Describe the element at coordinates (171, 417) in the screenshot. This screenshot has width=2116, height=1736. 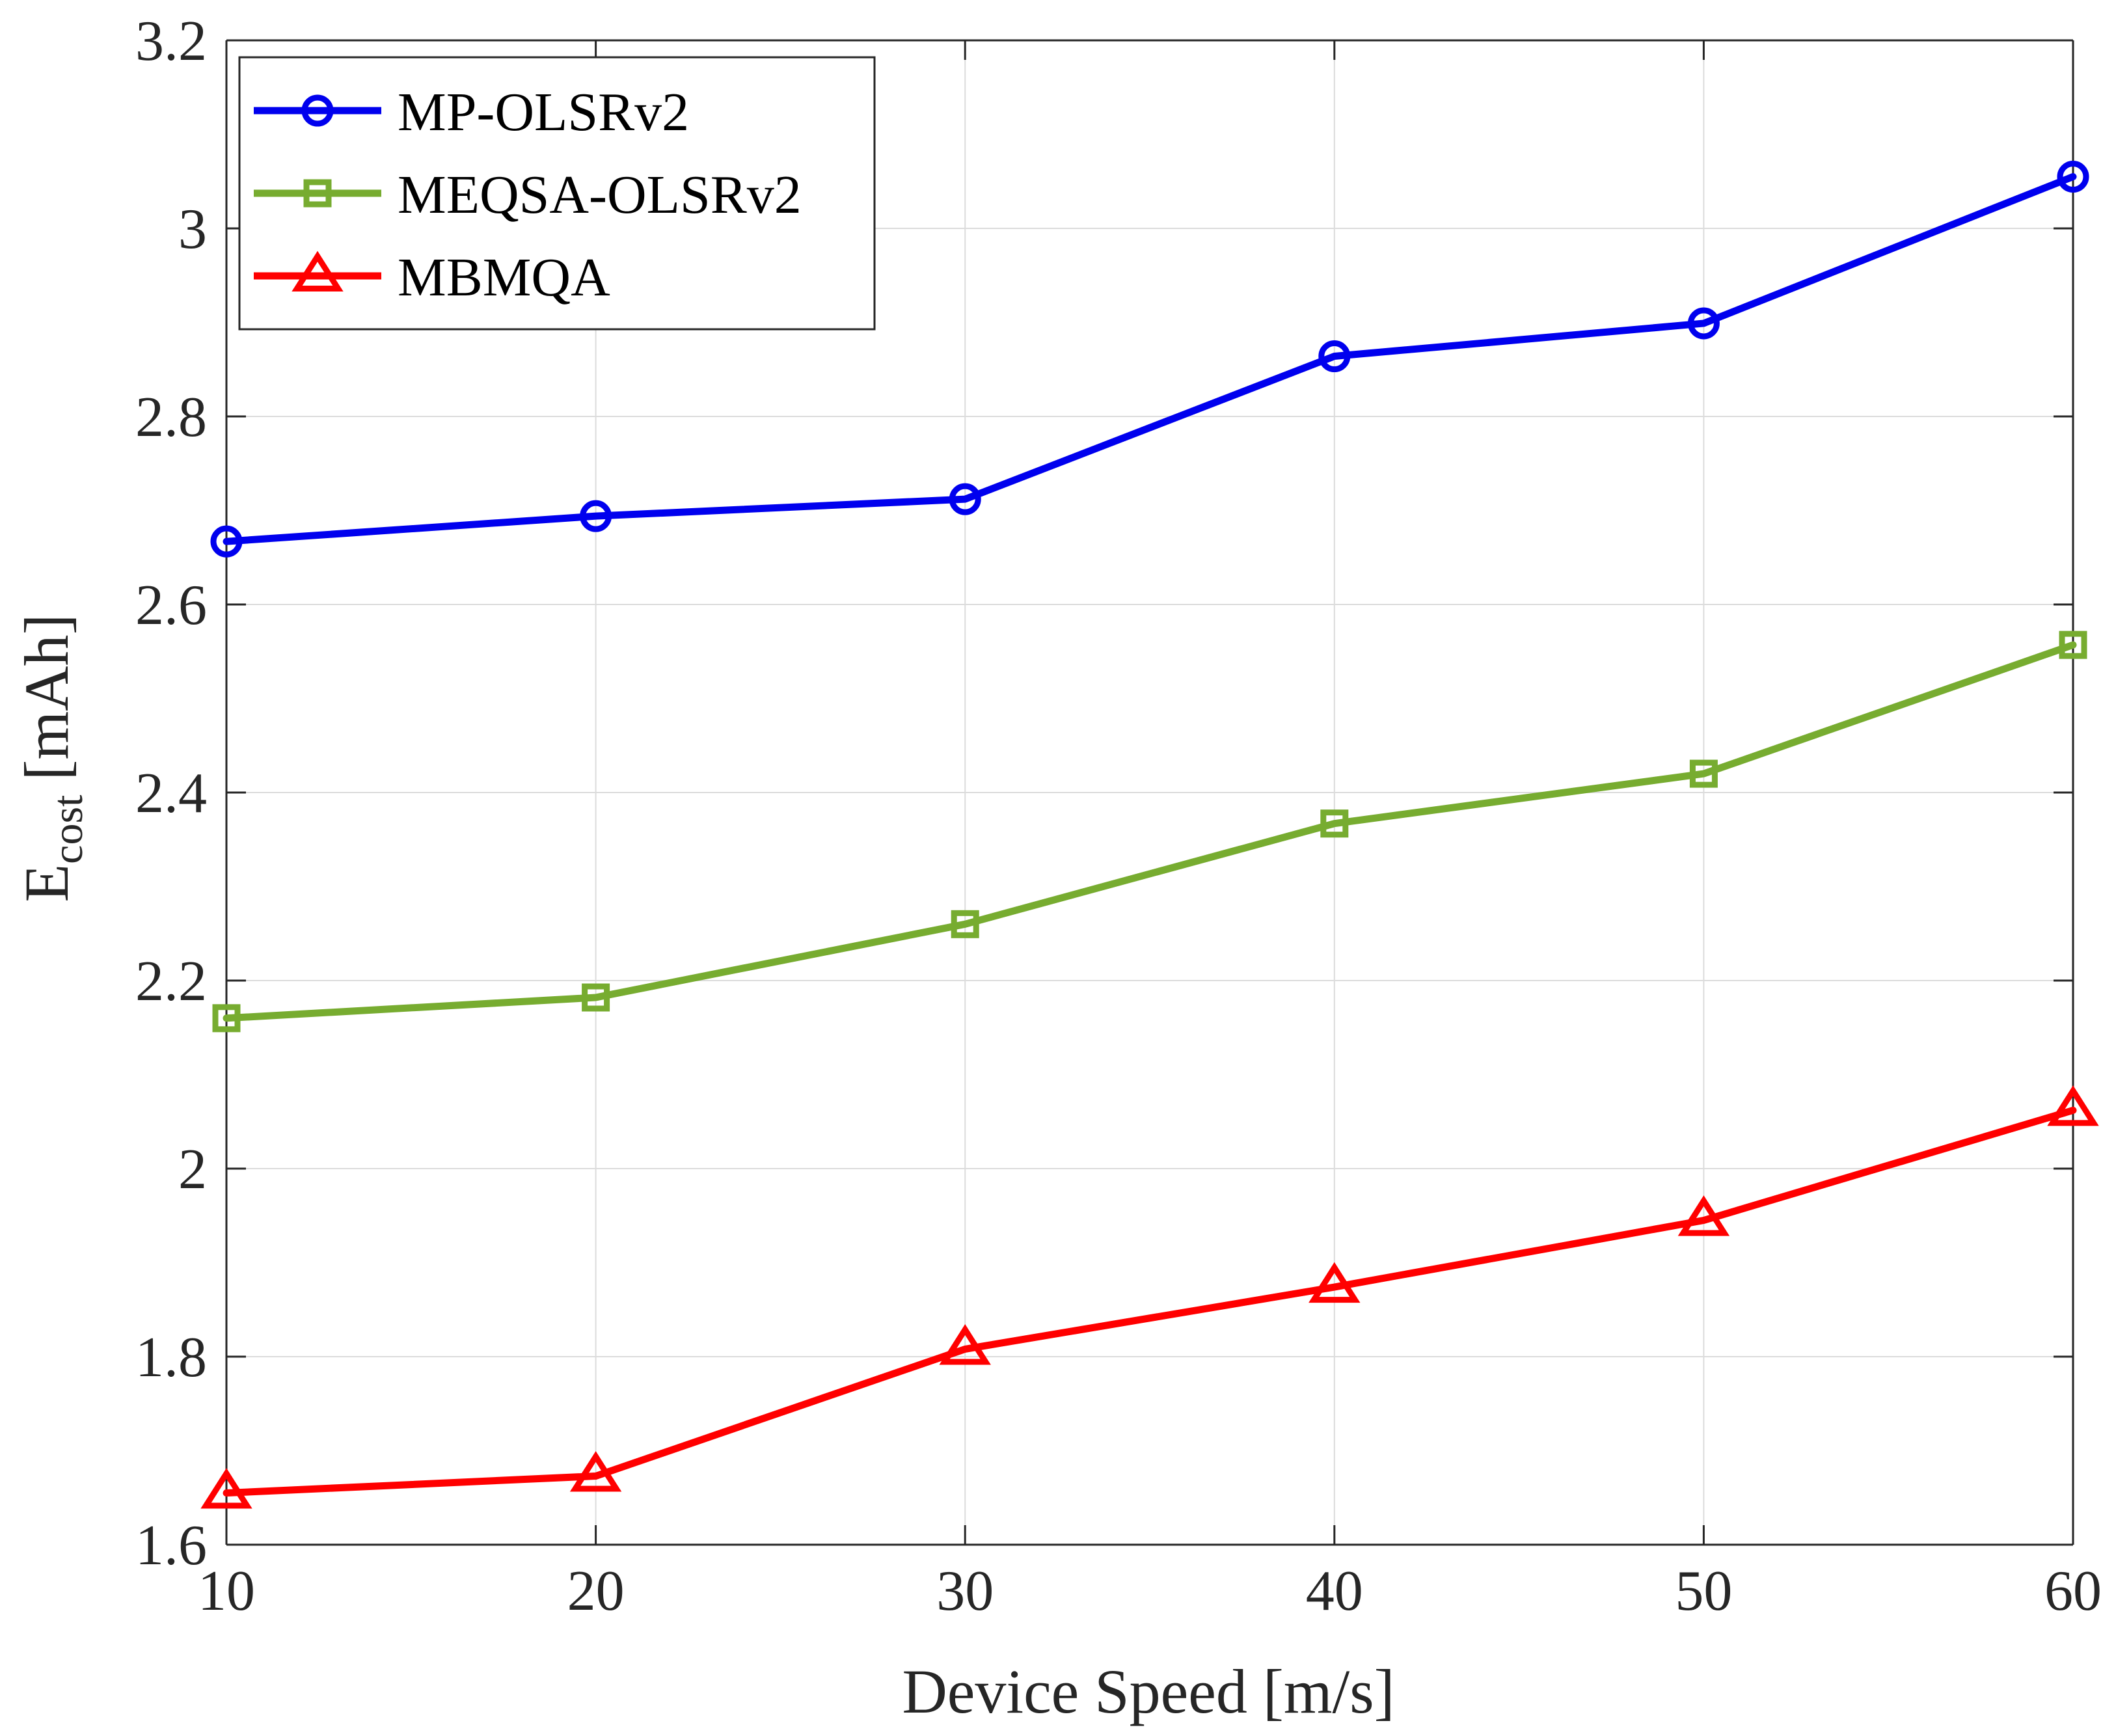
I see `y-tick-label: 2.8` at that location.